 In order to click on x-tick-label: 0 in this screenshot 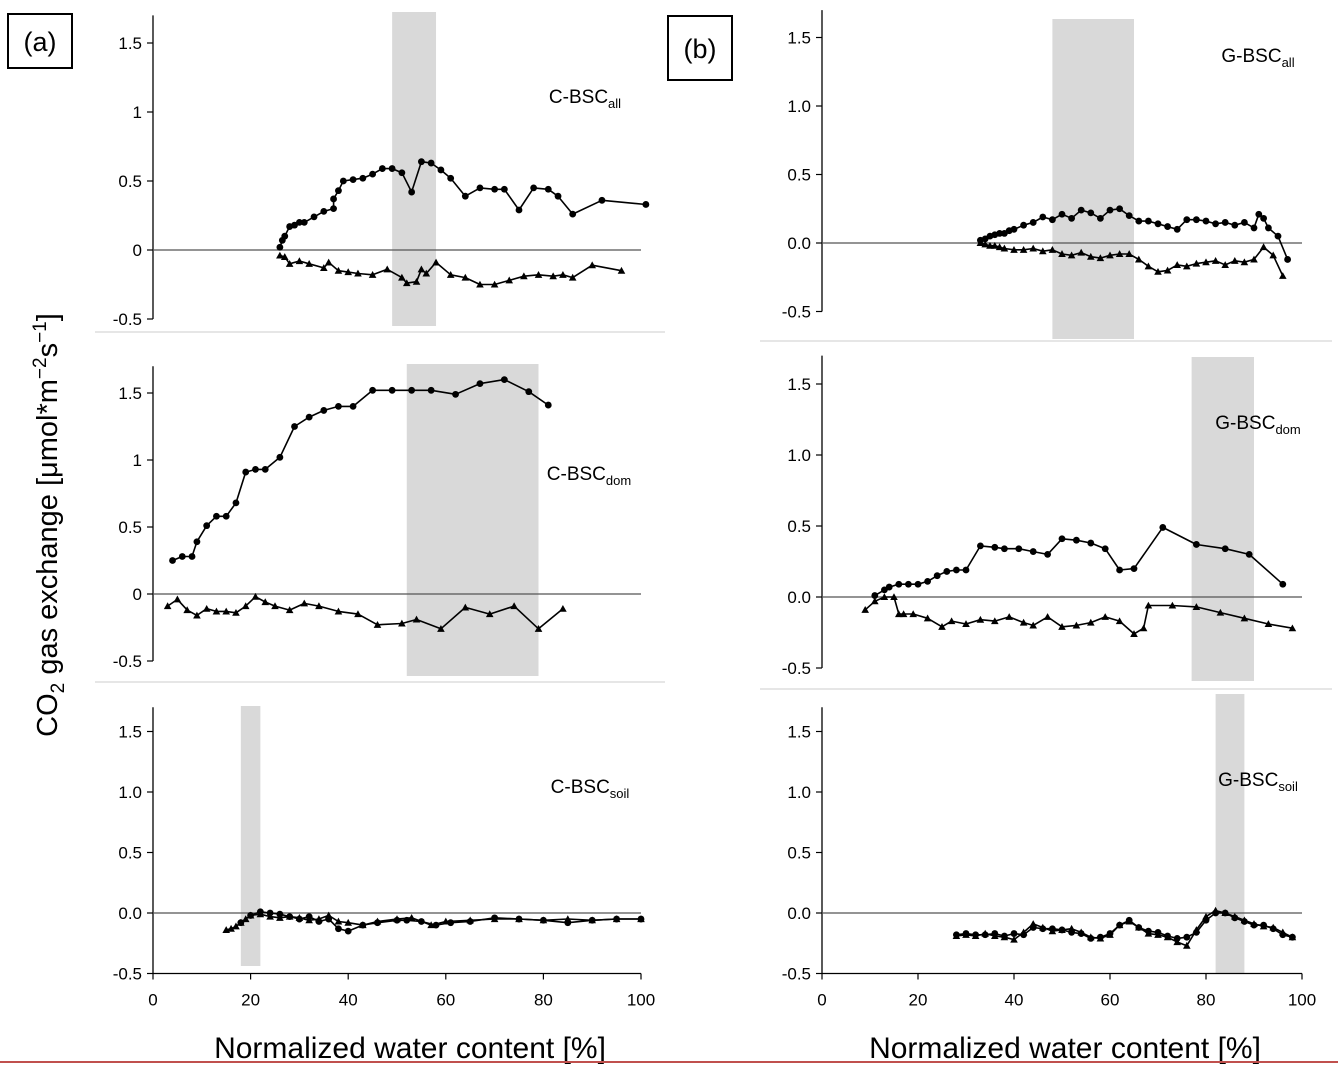, I will do `click(152, 1000)`.